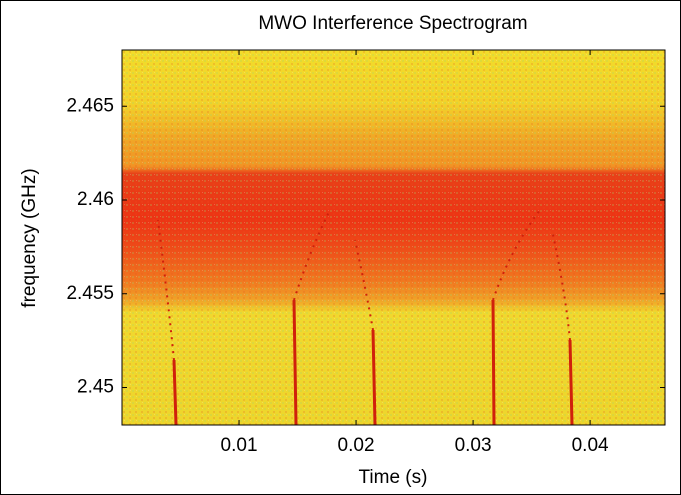  What do you see at coordinates (90, 293) in the screenshot?
I see `y-tick-label: 2.455` at bounding box center [90, 293].